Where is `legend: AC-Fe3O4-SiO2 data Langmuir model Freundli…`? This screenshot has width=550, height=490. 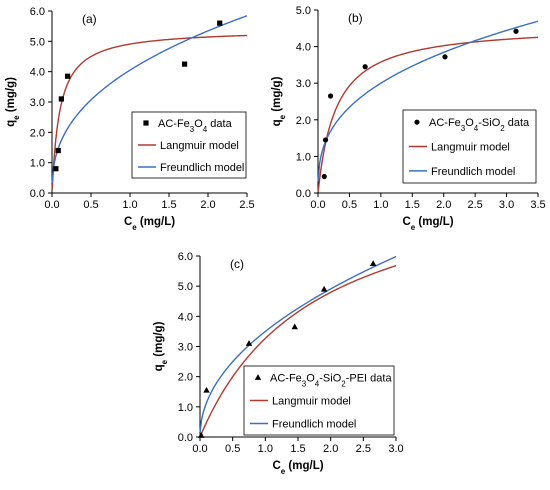
legend: AC-Fe3O4-SiO2 data Langmuir model Freundli… is located at coordinates (469, 146).